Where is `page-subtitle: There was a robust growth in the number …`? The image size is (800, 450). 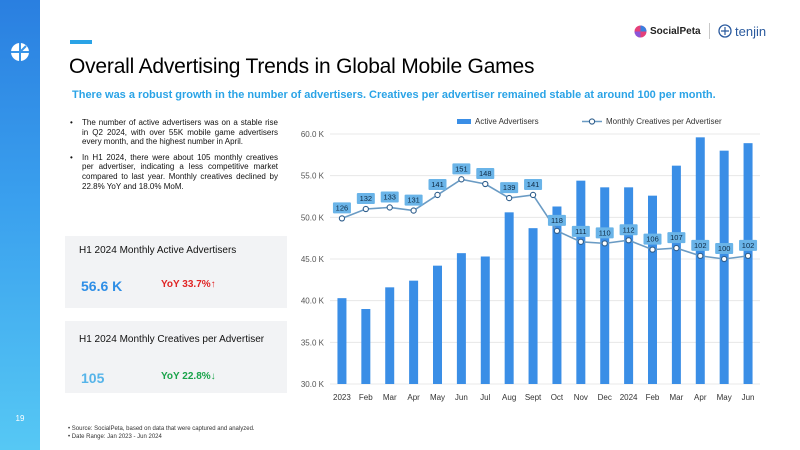 page-subtitle: There was a robust growth in the number … is located at coordinates (394, 95).